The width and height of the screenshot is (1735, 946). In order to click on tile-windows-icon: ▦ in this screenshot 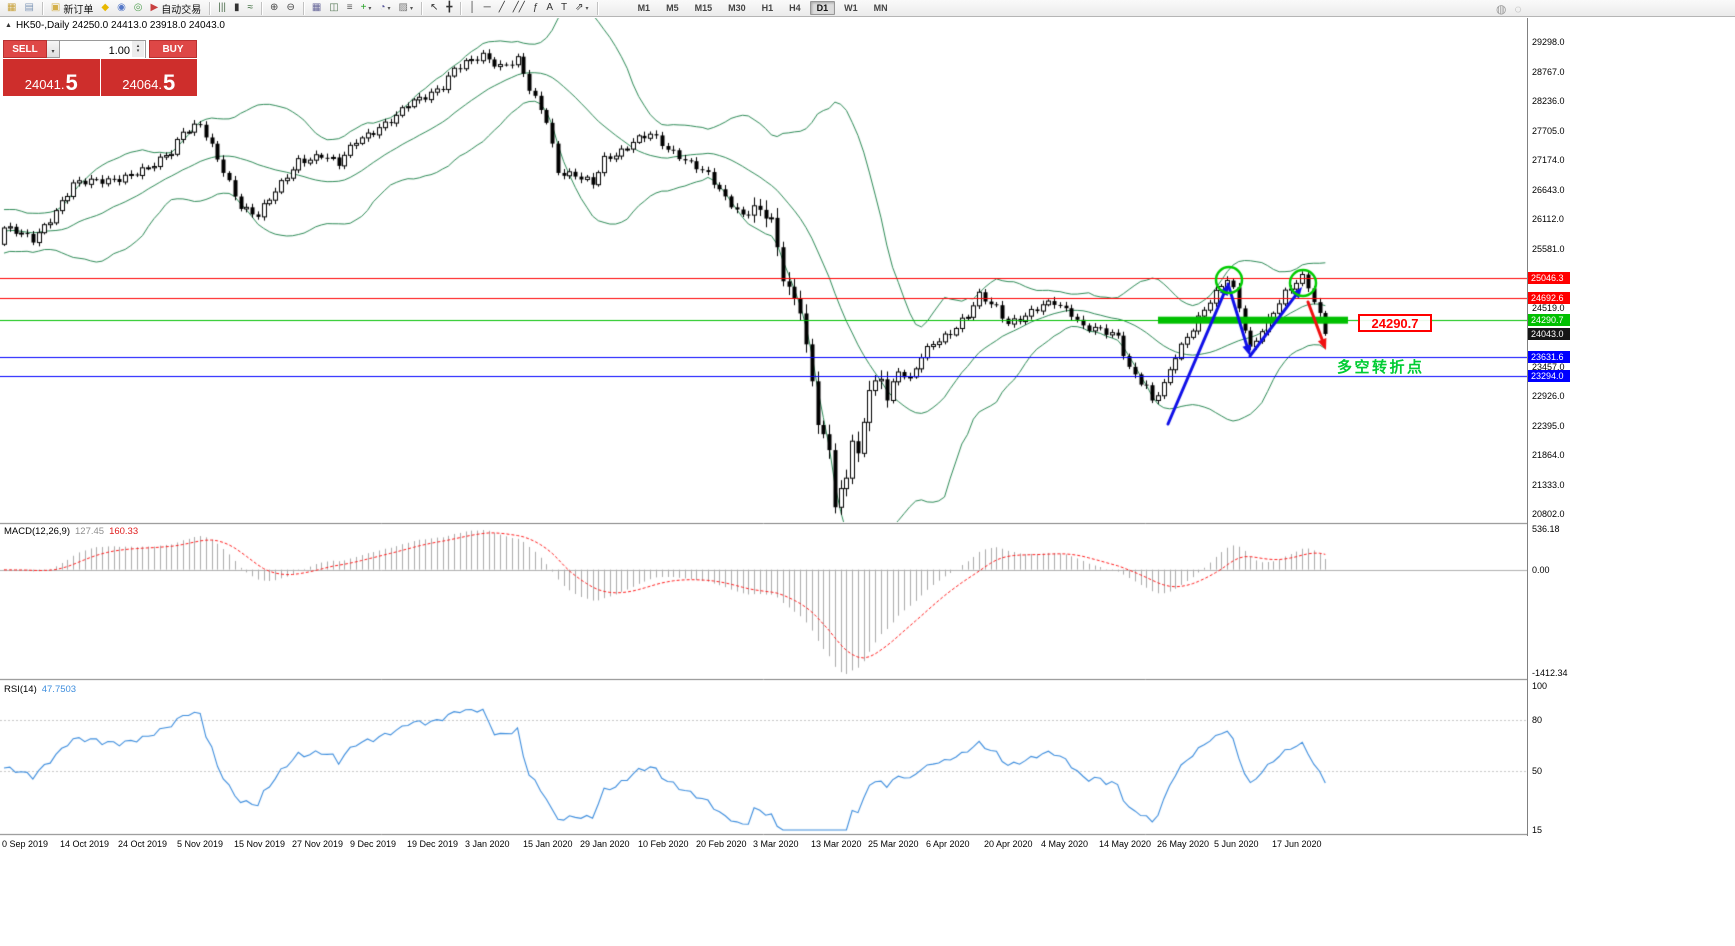, I will do `click(316, 8)`.